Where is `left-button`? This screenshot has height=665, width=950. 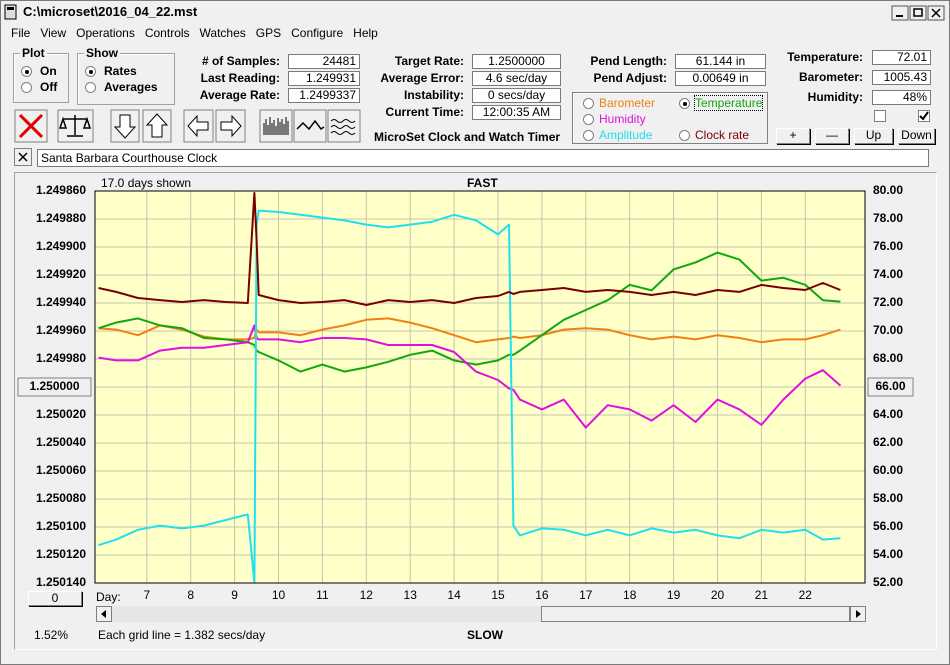 left-button is located at coordinates (198, 126).